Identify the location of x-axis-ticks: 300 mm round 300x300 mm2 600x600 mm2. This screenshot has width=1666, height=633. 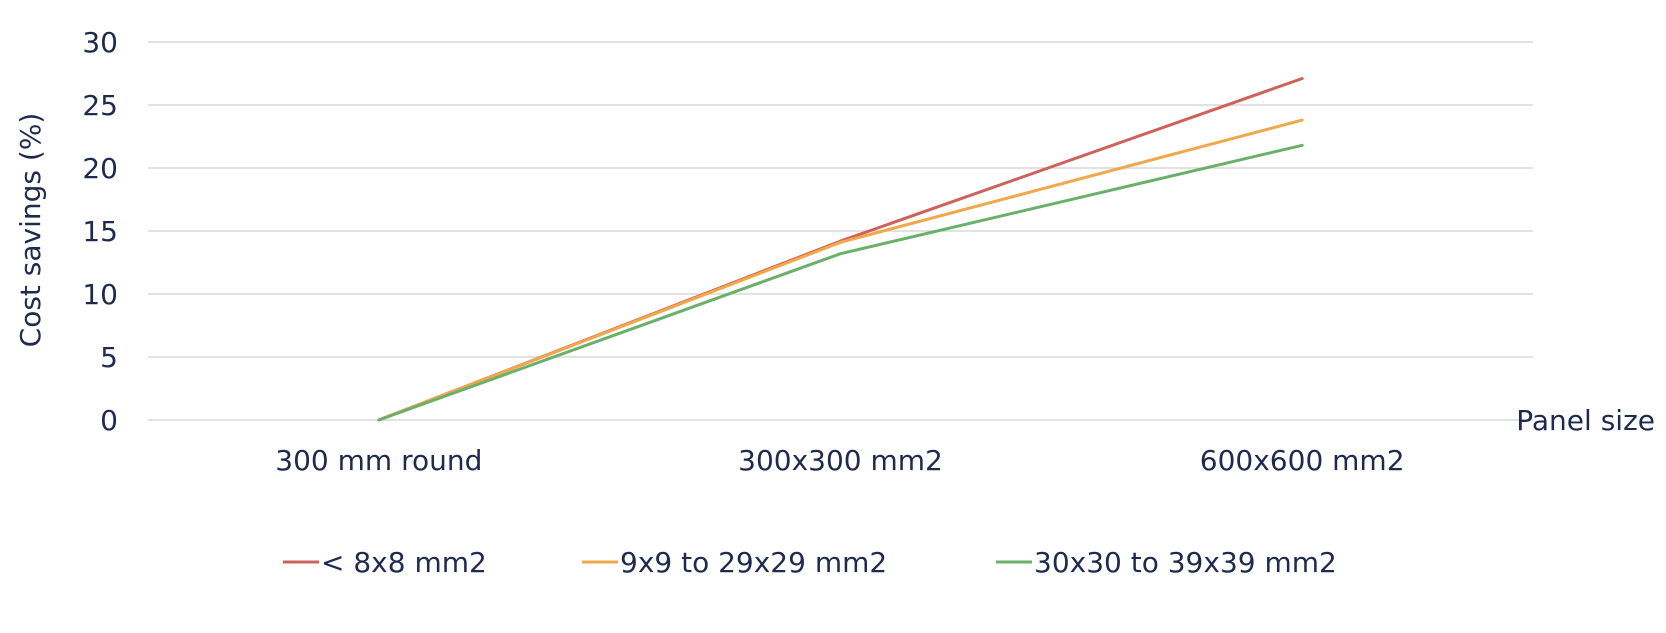
(839, 460).